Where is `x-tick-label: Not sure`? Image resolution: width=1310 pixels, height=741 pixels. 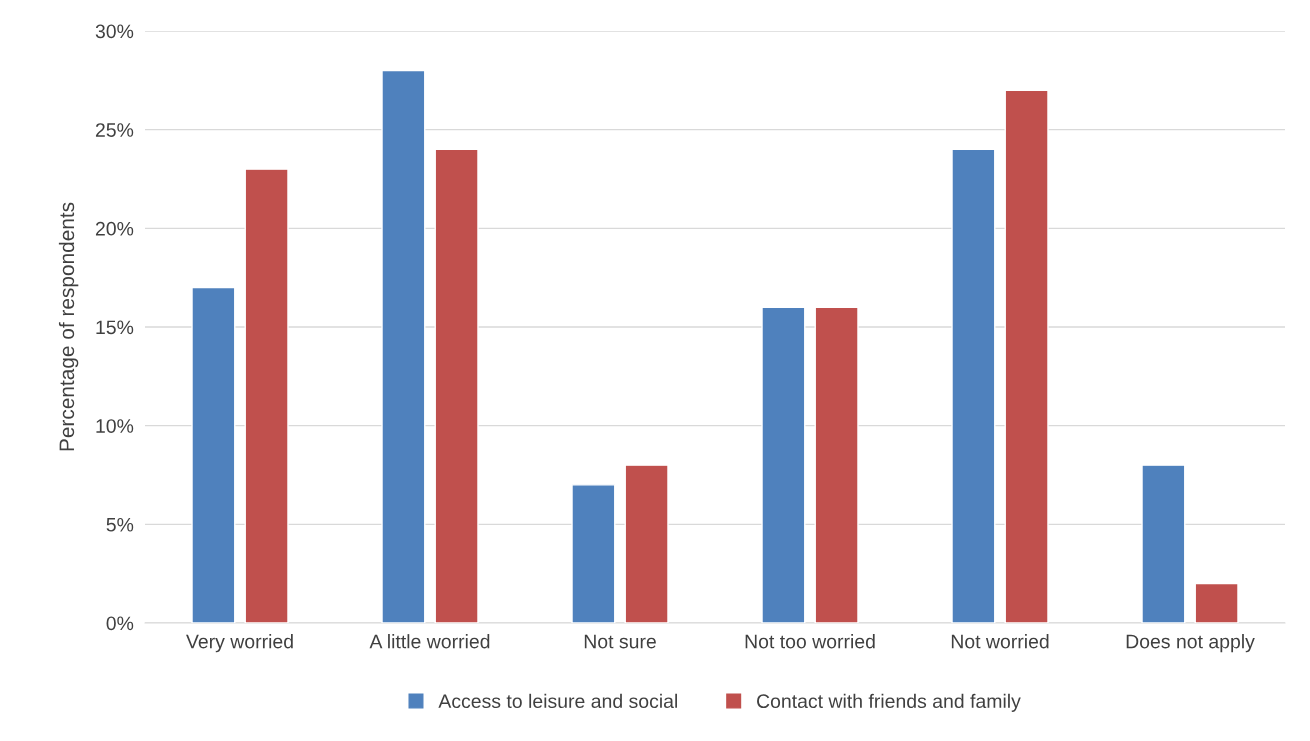 x-tick-label: Not sure is located at coordinates (620, 641).